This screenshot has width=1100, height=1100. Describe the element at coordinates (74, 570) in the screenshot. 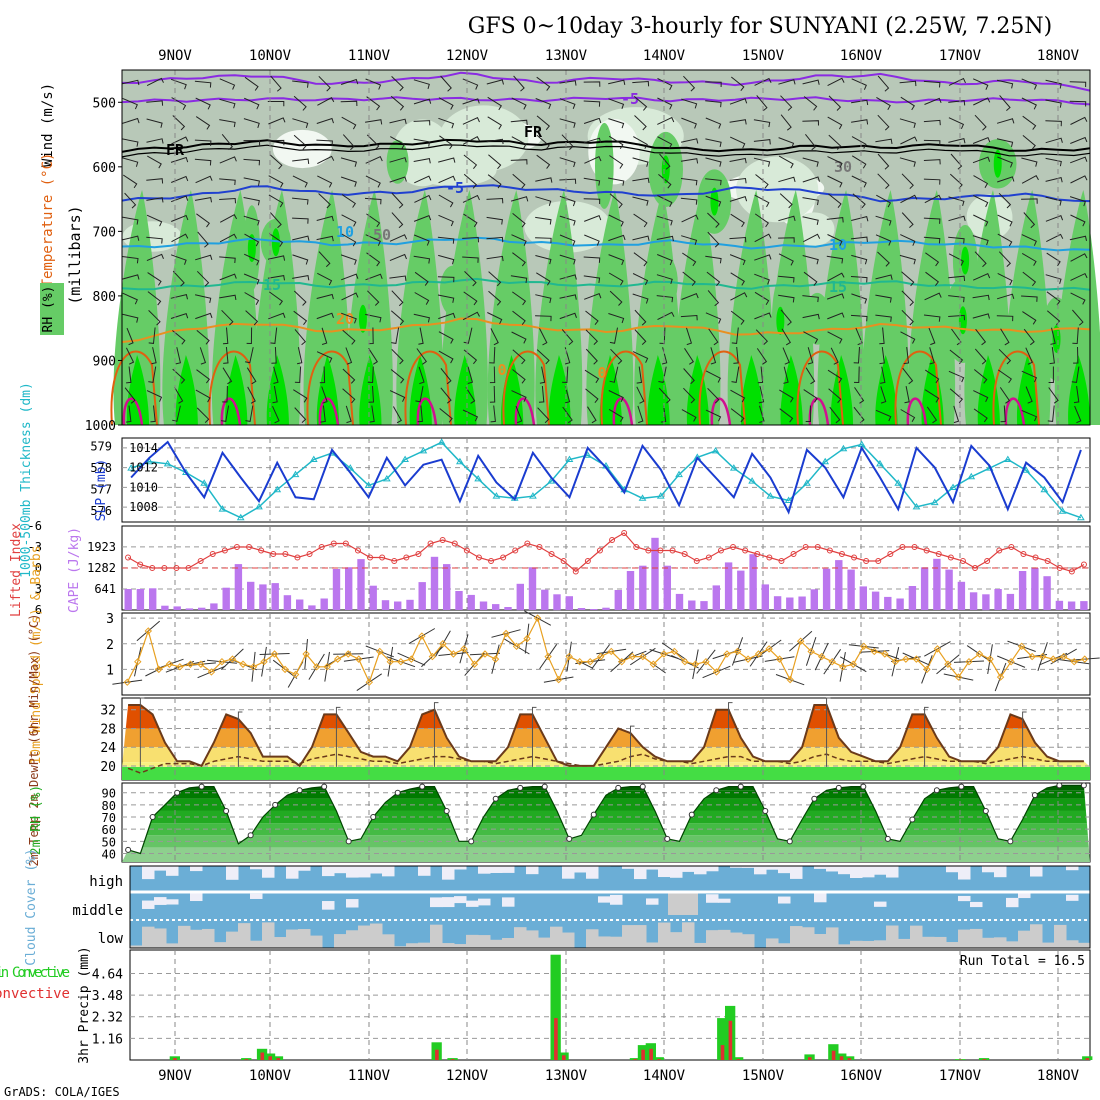

I see `cape-ylabel-cape: CAPE (J/kg)` at that location.